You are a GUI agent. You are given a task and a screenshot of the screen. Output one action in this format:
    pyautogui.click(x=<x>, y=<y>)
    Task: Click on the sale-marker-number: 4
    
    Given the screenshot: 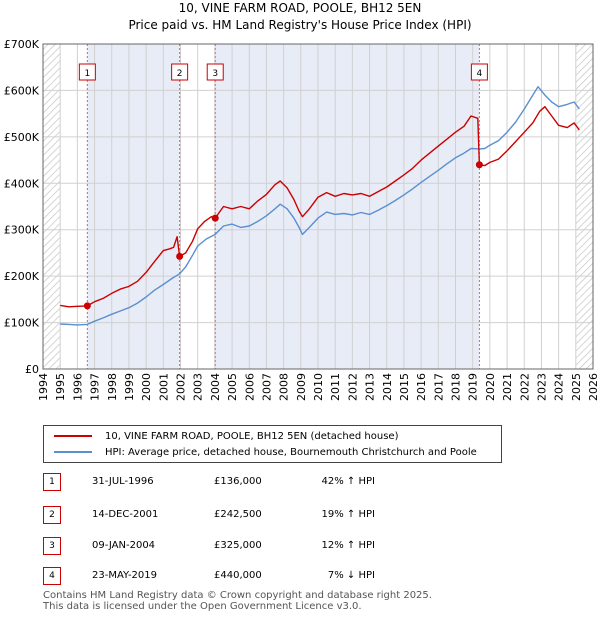 What is the action you would take?
    pyautogui.click(x=480, y=74)
    